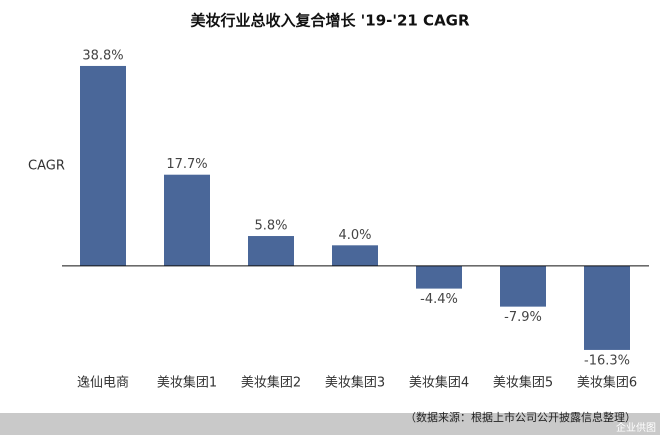 The height and width of the screenshot is (435, 660). I want to click on value-label: 5.8%, so click(270, 226).